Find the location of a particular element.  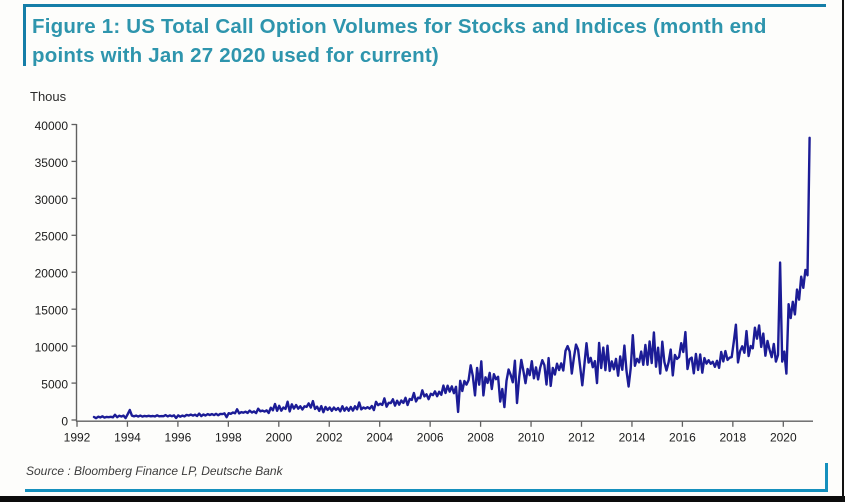

svg-text: 2014 is located at coordinates (632, 438).